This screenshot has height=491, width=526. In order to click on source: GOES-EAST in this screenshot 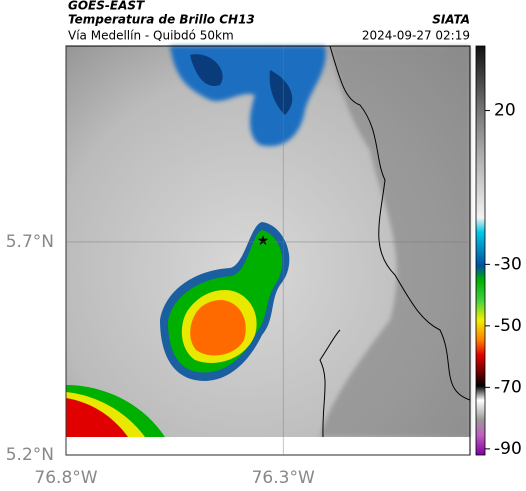, I will do `click(106, 6)`.